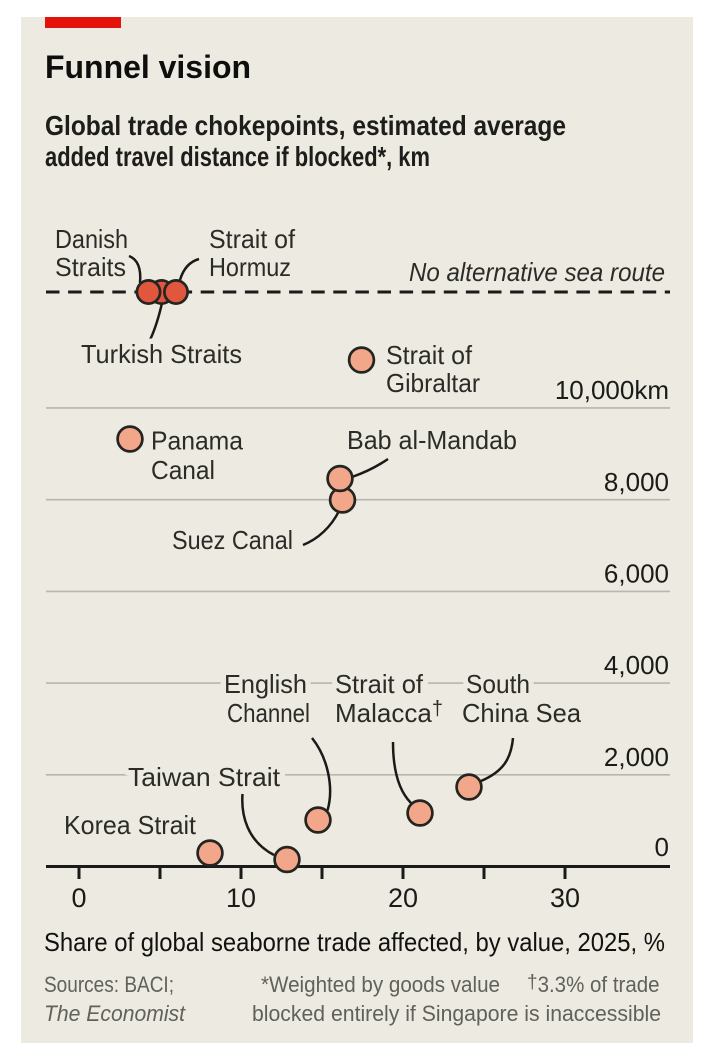 Image resolution: width=716 pixels, height=1060 pixels. I want to click on svg-text: 8,000, so click(636, 482).